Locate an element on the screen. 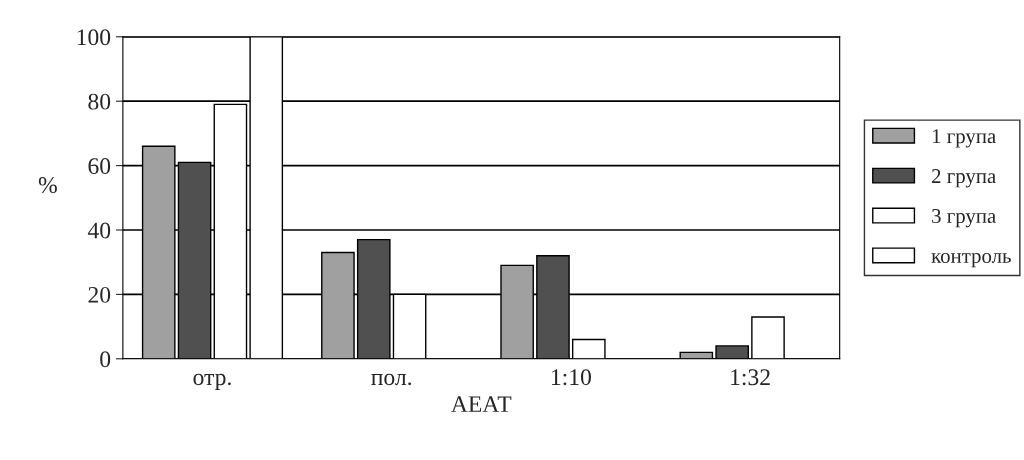 This screenshot has height=460, width=1024. legend-label: 3 група is located at coordinates (964, 218).